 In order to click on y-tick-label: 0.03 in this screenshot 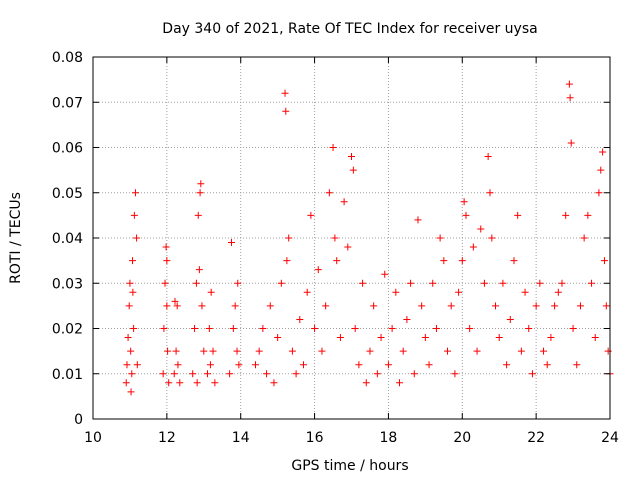, I will do `click(67, 284)`.